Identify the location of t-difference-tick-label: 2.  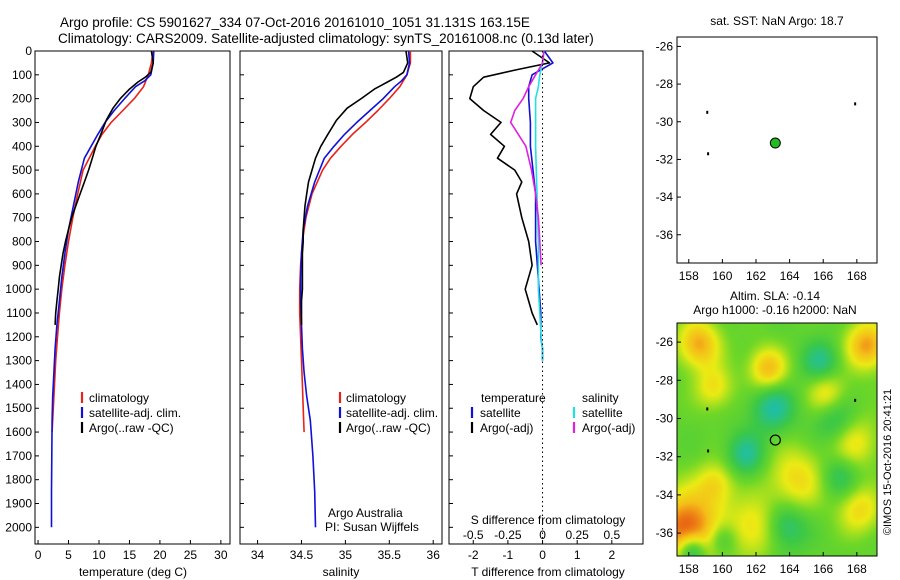
(611, 555).